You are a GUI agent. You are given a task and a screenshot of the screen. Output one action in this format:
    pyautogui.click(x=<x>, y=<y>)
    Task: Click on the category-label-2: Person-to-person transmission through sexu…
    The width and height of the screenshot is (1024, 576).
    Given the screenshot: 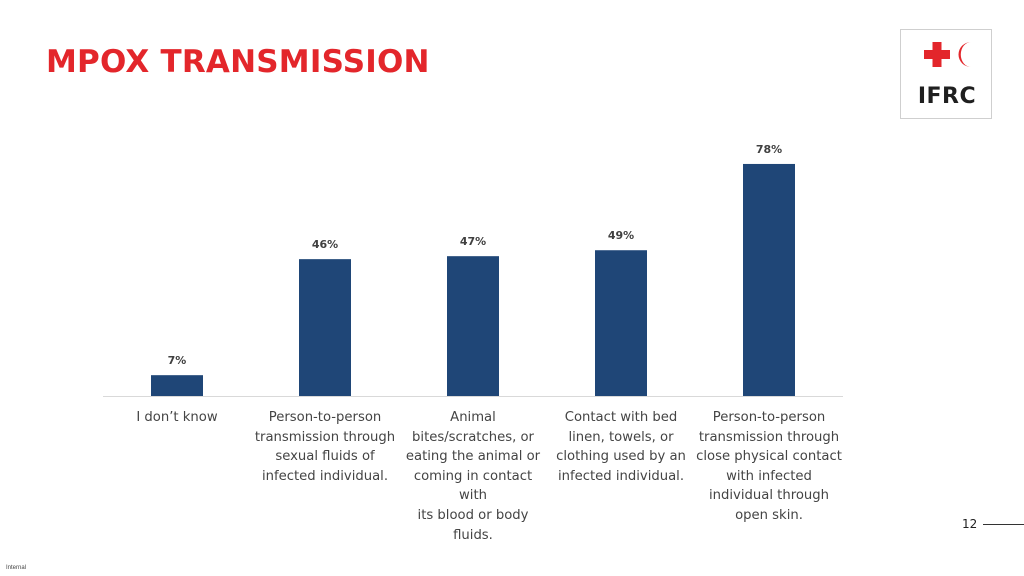 What is the action you would take?
    pyautogui.click(x=325, y=447)
    